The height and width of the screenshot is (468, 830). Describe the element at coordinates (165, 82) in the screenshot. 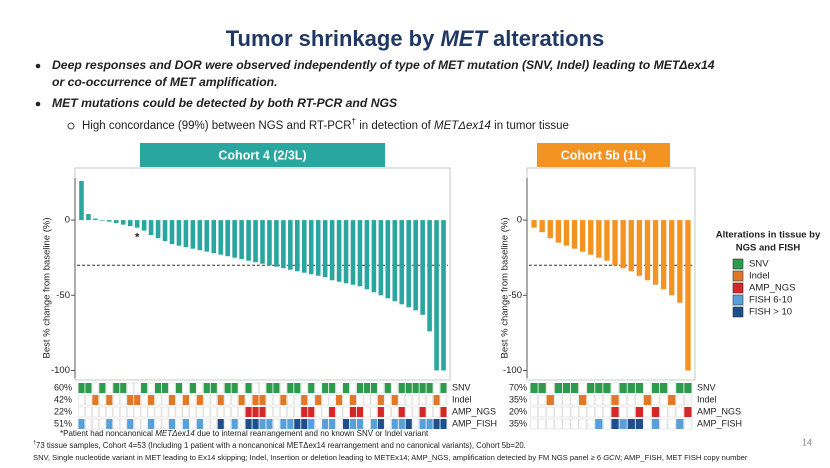

I see `bullet-text: or co-occurrence of MET amplification.` at that location.